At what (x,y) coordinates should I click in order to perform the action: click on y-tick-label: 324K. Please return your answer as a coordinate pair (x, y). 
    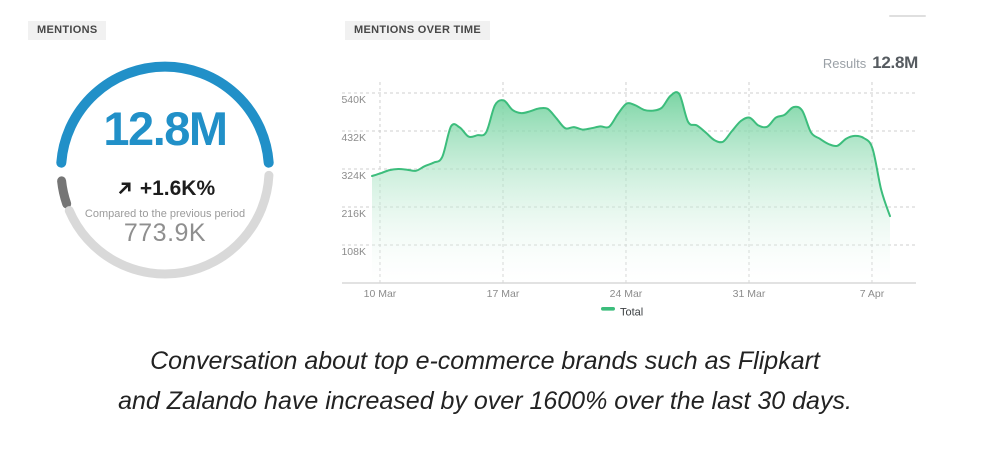
    Looking at the image, I should click on (353, 176).